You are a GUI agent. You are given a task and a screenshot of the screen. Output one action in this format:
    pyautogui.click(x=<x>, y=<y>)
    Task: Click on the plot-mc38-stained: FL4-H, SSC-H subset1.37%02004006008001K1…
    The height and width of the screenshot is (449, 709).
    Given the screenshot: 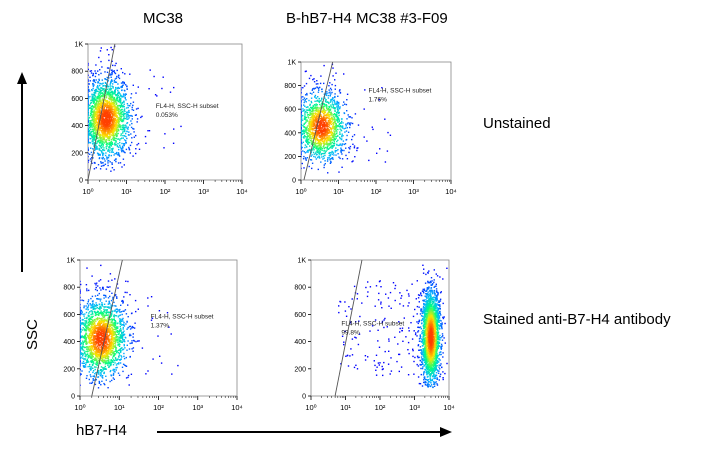 What is the action you would take?
    pyautogui.click(x=152, y=335)
    